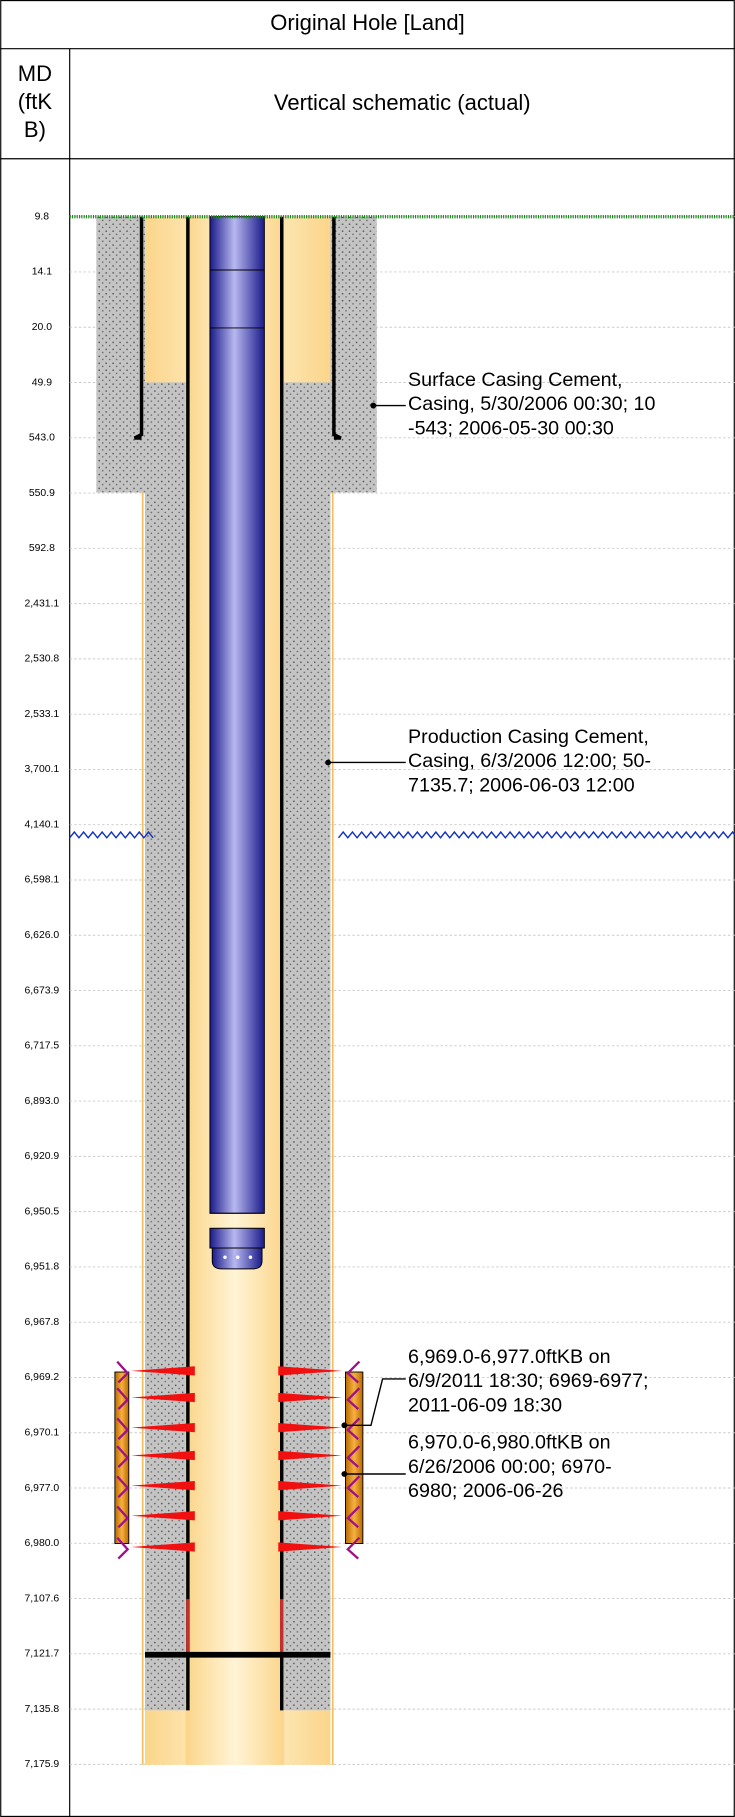 The image size is (735, 1817). Describe the element at coordinates (237, 749) in the screenshot. I see `tubing-joint` at that location.